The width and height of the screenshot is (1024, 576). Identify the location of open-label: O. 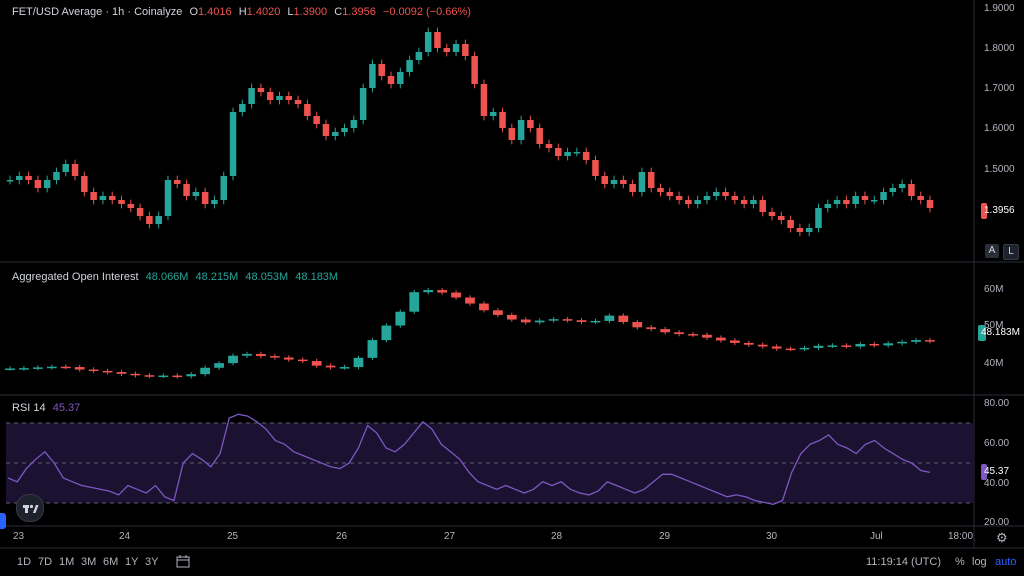
(193, 12).